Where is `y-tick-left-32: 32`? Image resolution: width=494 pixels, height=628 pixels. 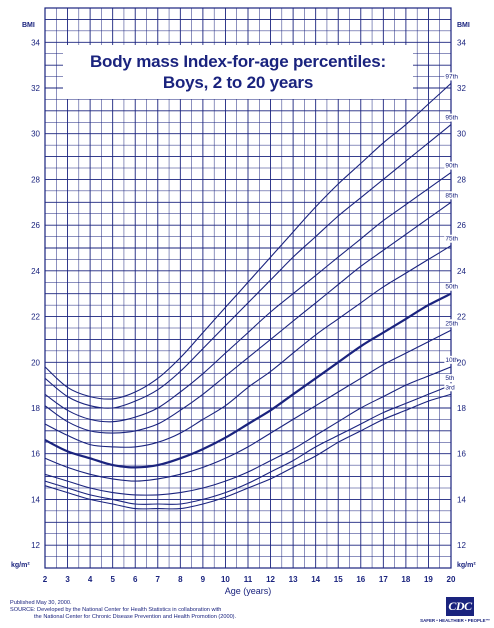
y-tick-left-32: 32 is located at coordinates (35, 88).